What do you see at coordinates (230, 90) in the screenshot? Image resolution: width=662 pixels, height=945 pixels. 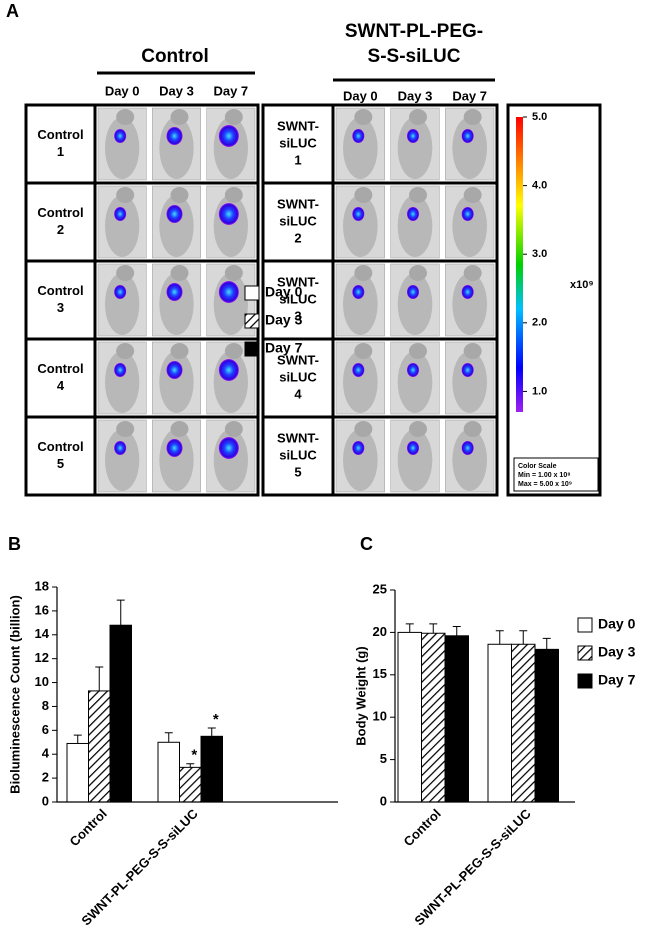 I see `day-label: Day 7` at bounding box center [230, 90].